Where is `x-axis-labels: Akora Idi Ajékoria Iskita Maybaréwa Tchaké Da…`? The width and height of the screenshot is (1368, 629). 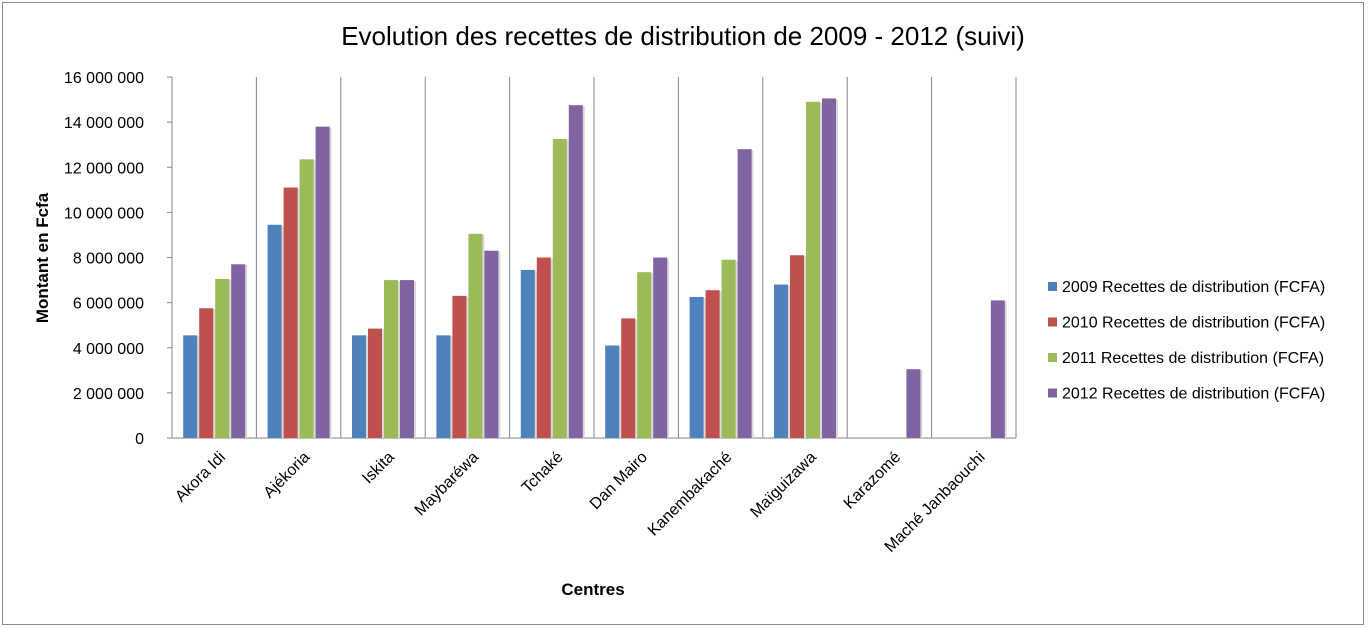
x-axis-labels: Akora Idi Ajékoria Iskita Maybaréwa Tchaké Da… is located at coordinates (580, 502).